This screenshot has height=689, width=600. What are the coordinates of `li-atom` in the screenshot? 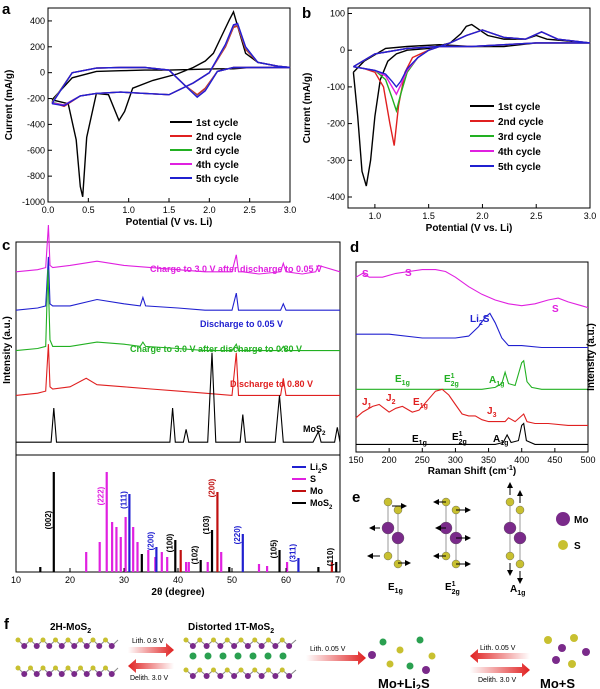 It's located at (268, 656).